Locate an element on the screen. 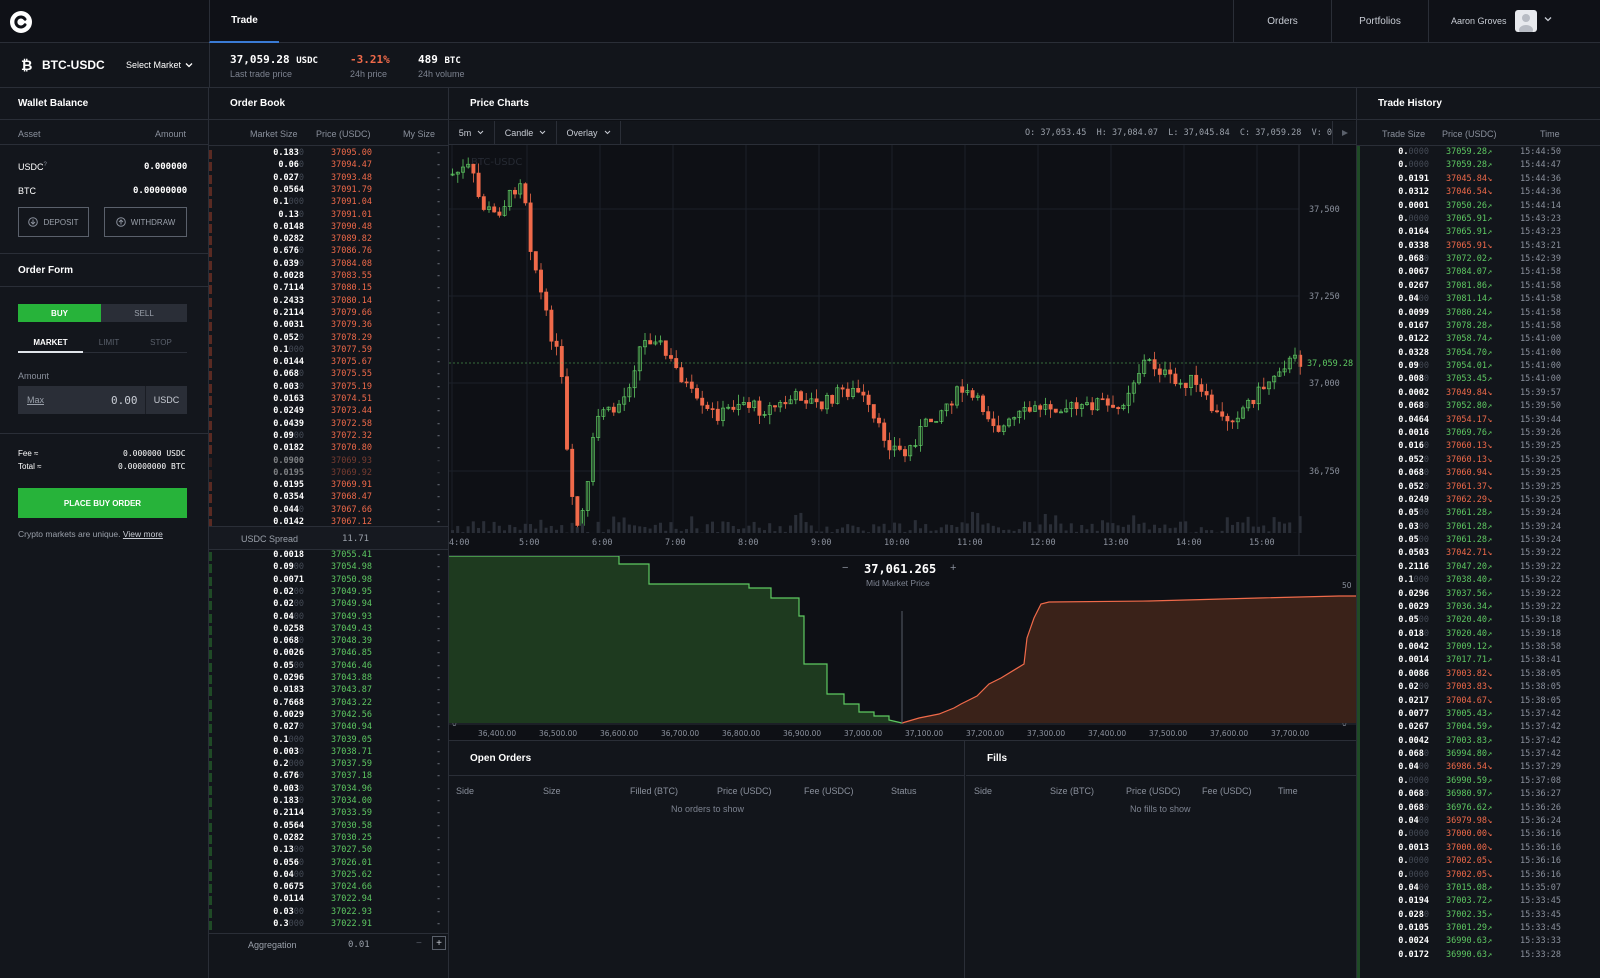  ask-row: 0.0900 37072.32 - is located at coordinates (329, 437).